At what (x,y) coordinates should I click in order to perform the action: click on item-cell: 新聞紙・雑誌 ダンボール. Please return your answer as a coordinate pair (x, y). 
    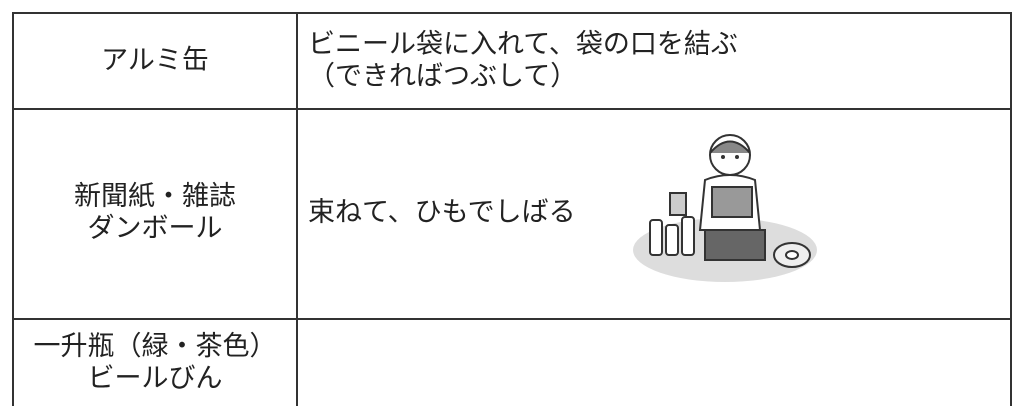
    Looking at the image, I should click on (155, 213).